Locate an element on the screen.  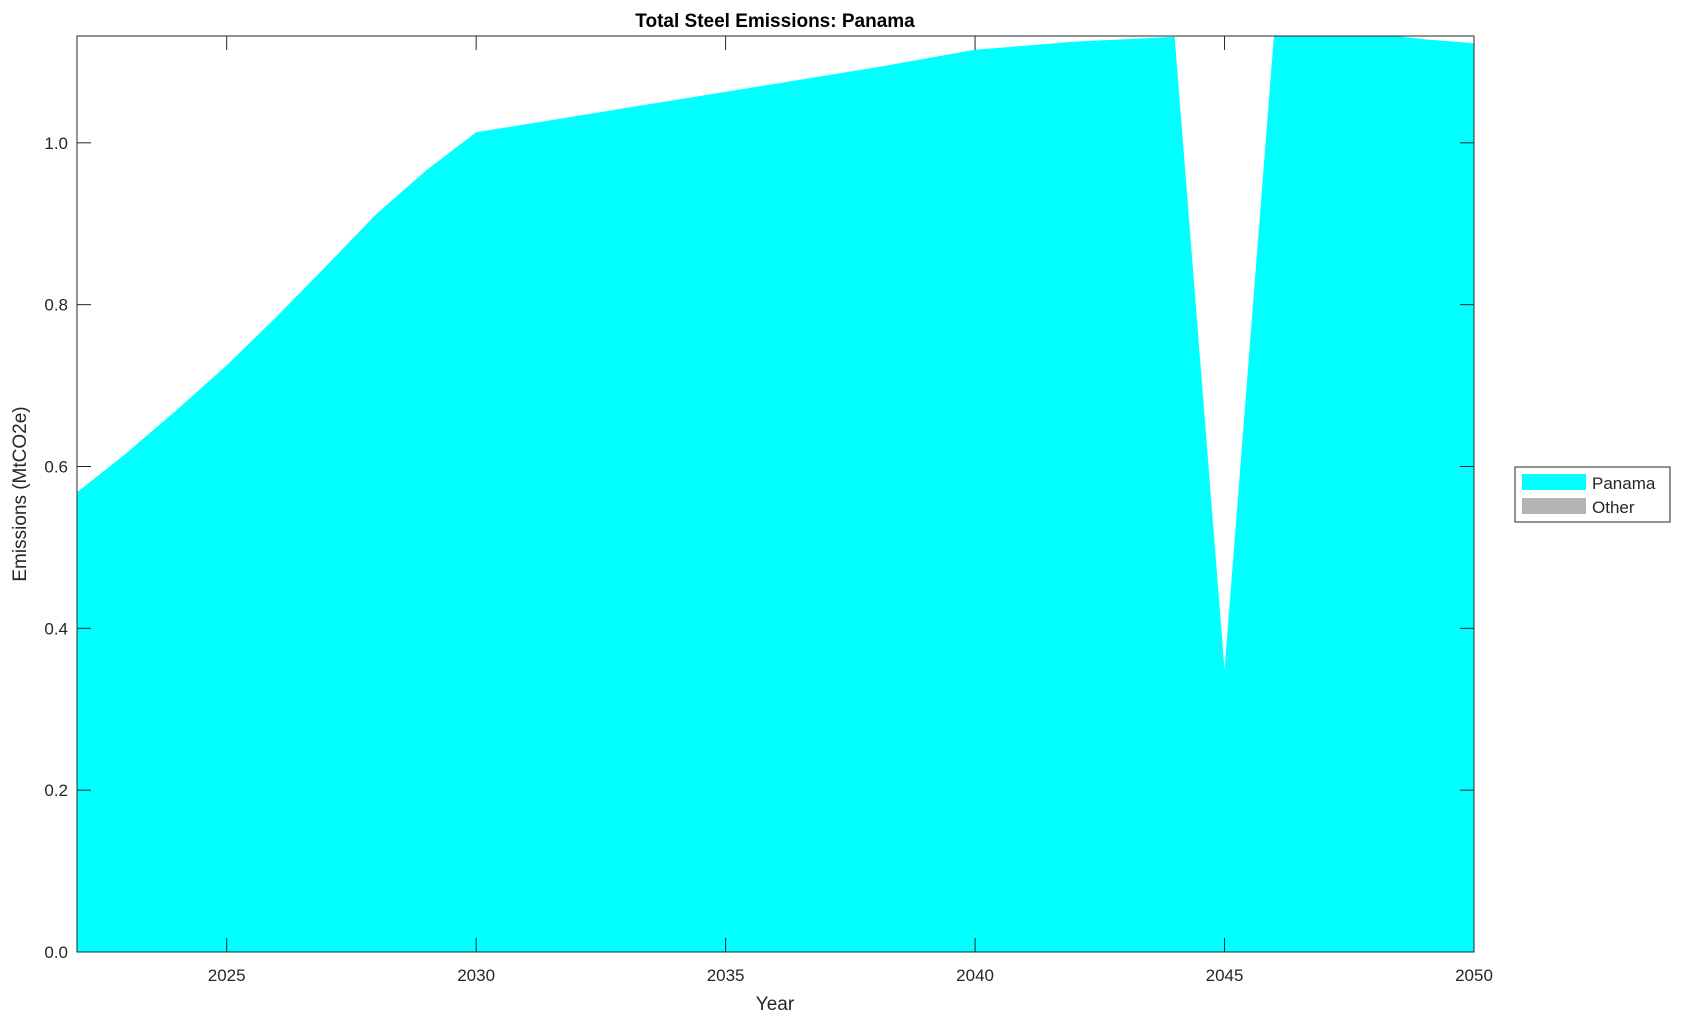
chart-title: Total Steel Emissions: Panama is located at coordinates (775, 21).